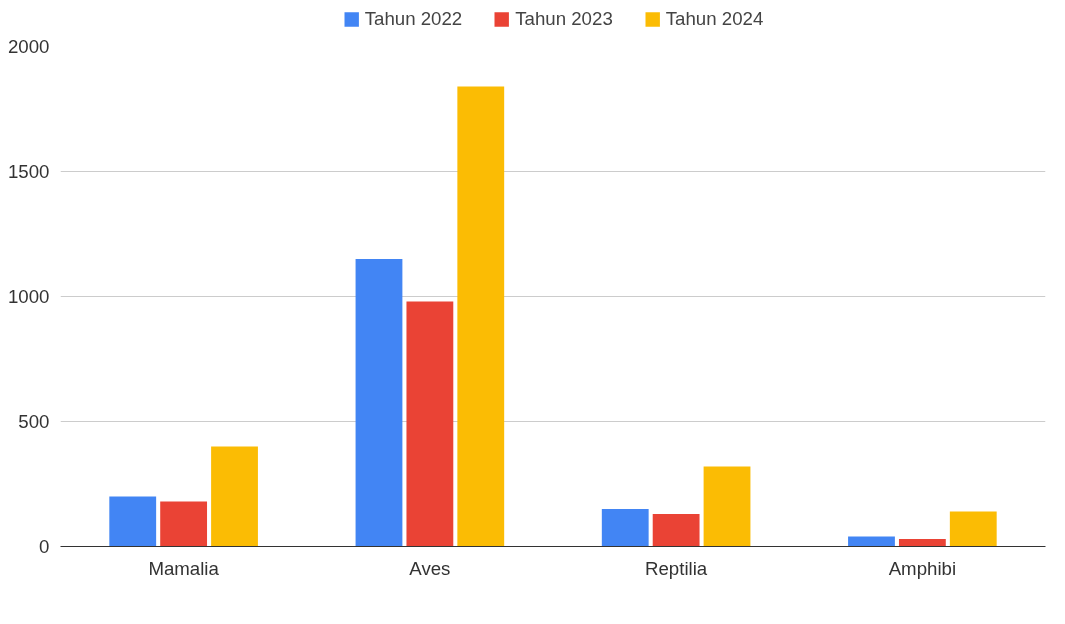  Describe the element at coordinates (714, 19) in the screenshot. I see `legend-label: Tahun 2024` at that location.